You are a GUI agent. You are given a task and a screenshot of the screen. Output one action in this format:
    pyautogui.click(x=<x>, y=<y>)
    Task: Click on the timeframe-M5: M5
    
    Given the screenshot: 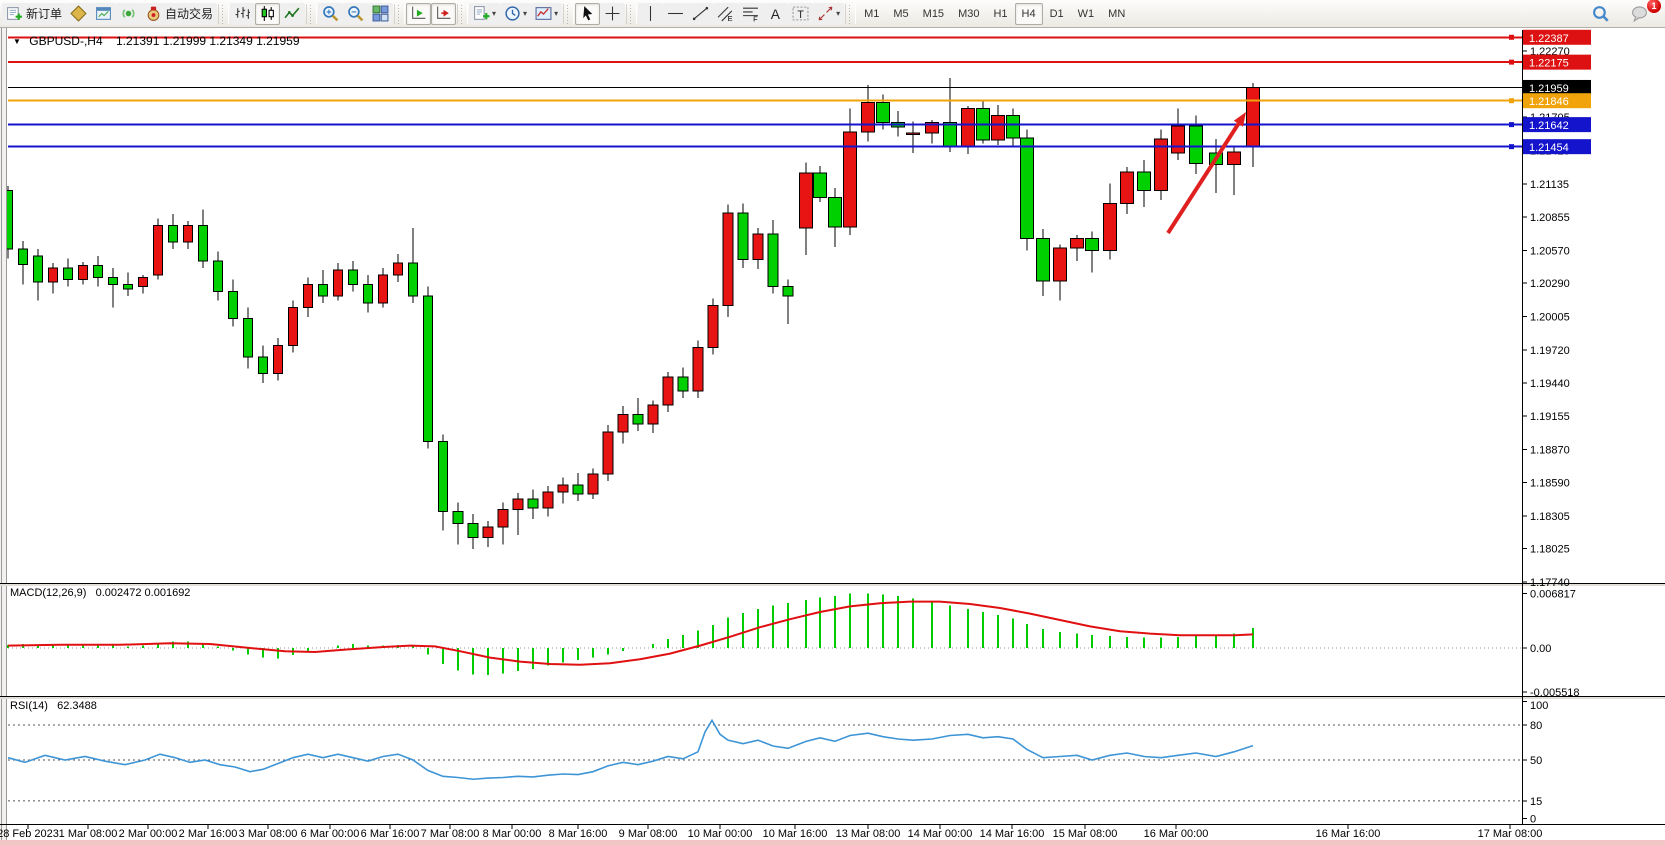 What is the action you would take?
    pyautogui.click(x=901, y=13)
    